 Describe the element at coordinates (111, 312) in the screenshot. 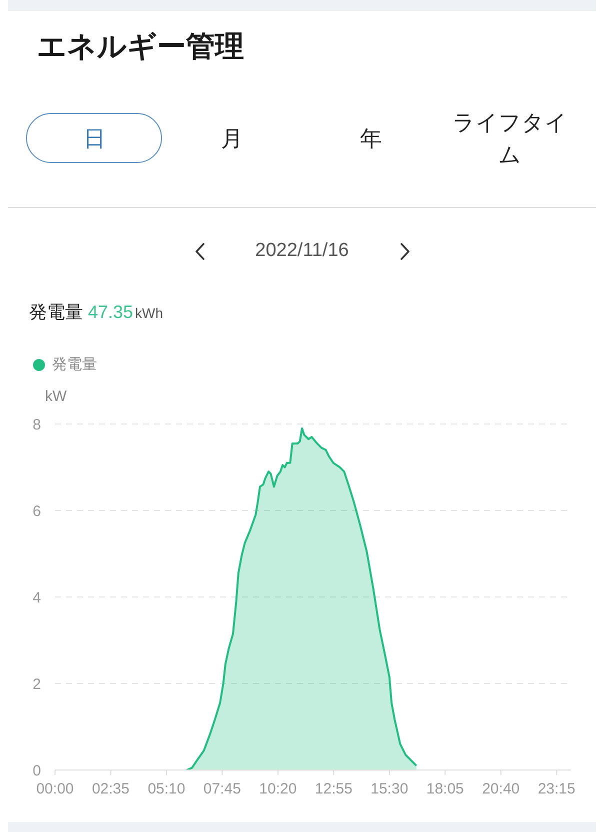

I see `text: 47.35` at that location.